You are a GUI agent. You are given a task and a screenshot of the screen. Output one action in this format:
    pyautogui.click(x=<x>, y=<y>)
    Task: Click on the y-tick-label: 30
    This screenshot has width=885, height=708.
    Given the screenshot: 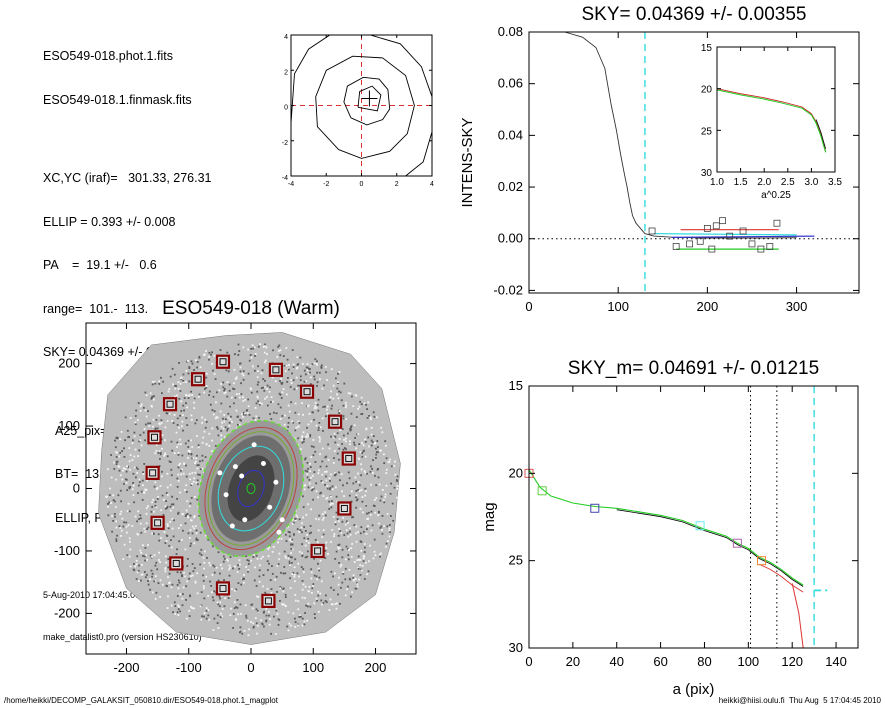 What is the action you would take?
    pyautogui.click(x=707, y=173)
    